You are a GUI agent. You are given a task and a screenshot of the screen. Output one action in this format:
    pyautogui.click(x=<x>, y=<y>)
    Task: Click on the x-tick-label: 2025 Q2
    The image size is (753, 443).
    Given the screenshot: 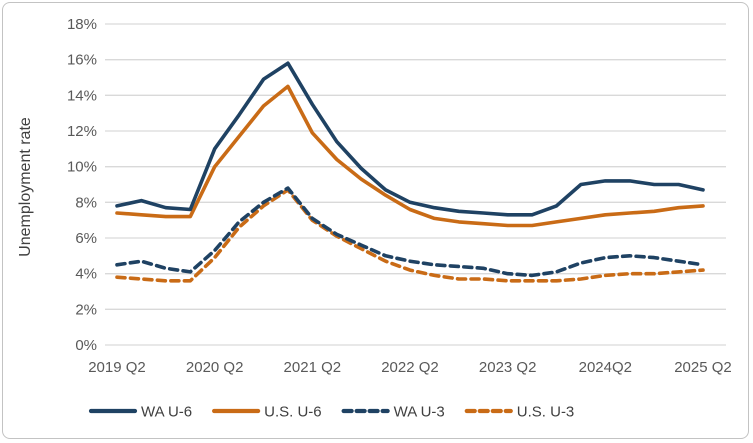 What is the action you would take?
    pyautogui.click(x=703, y=367)
    